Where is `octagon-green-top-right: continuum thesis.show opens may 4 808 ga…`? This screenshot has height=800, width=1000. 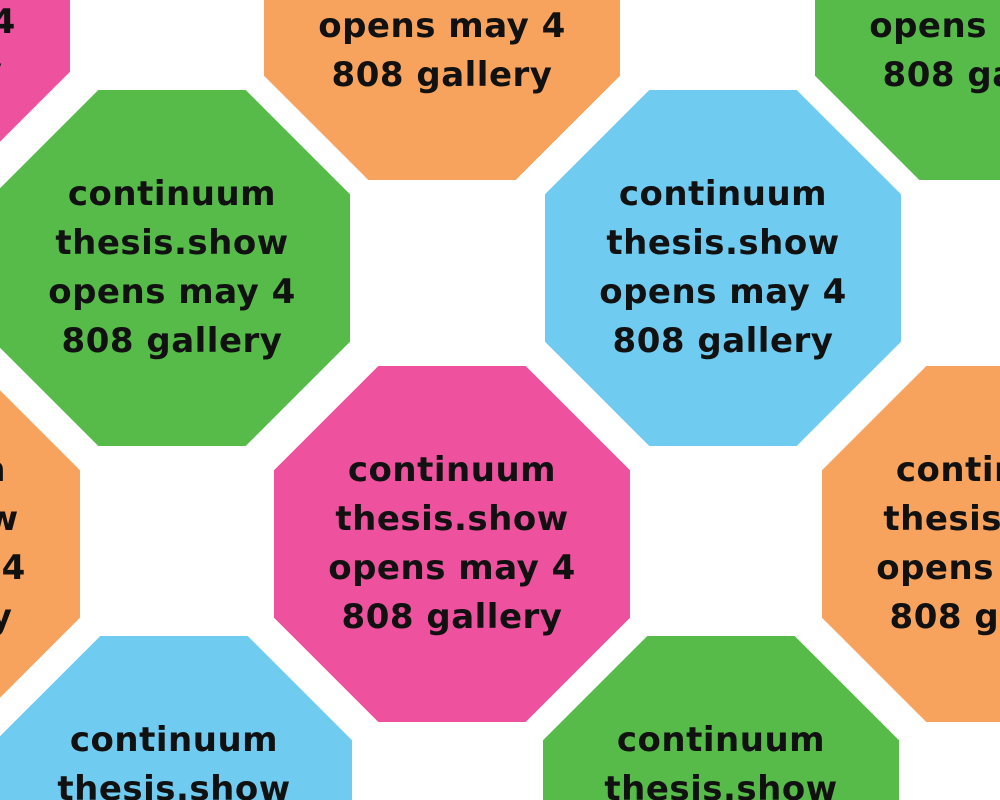
octagon-green-top-right: continuum thesis.show opens may 4 808 ga… is located at coordinates (907, 90).